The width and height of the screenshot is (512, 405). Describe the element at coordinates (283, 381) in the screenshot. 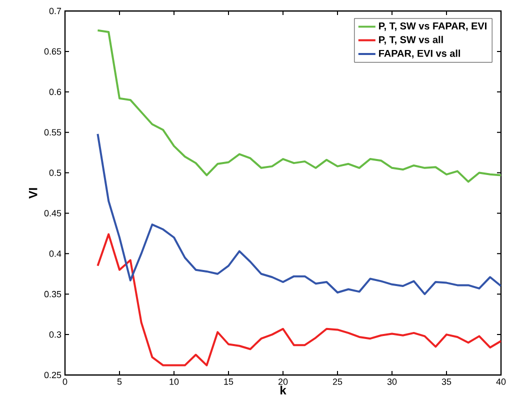

I see `x-tick-label: 20` at that location.